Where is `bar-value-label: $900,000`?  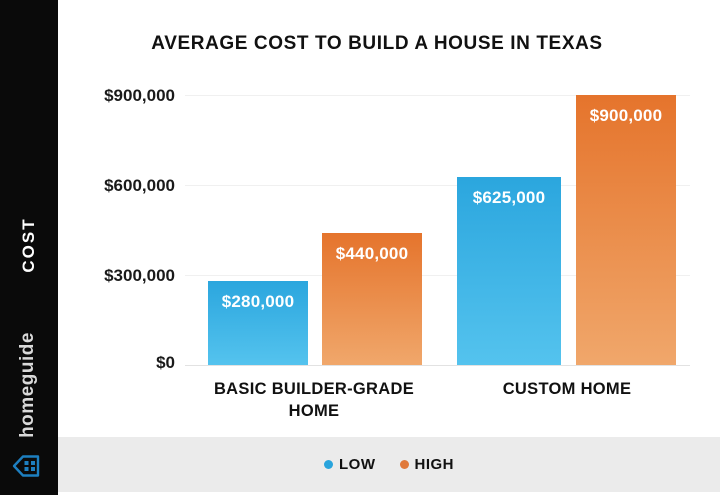
bar-value-label: $900,000 is located at coordinates (626, 115).